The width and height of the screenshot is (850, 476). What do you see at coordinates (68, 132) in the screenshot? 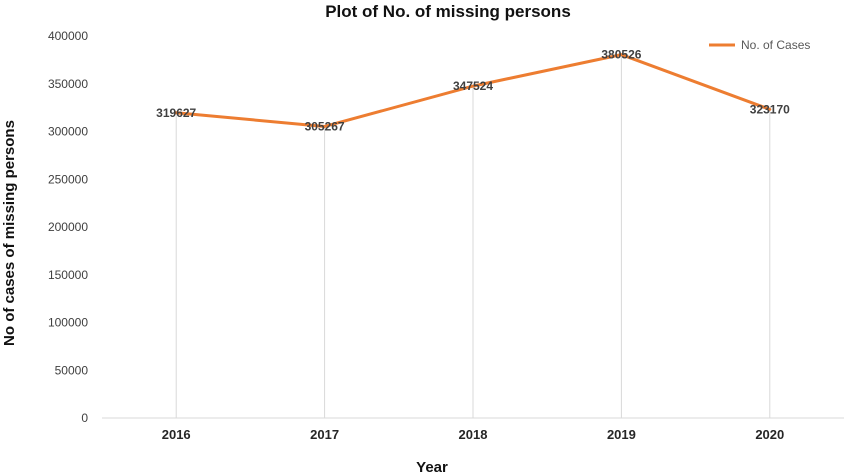
I see `y-tick-label: 300000` at bounding box center [68, 132].